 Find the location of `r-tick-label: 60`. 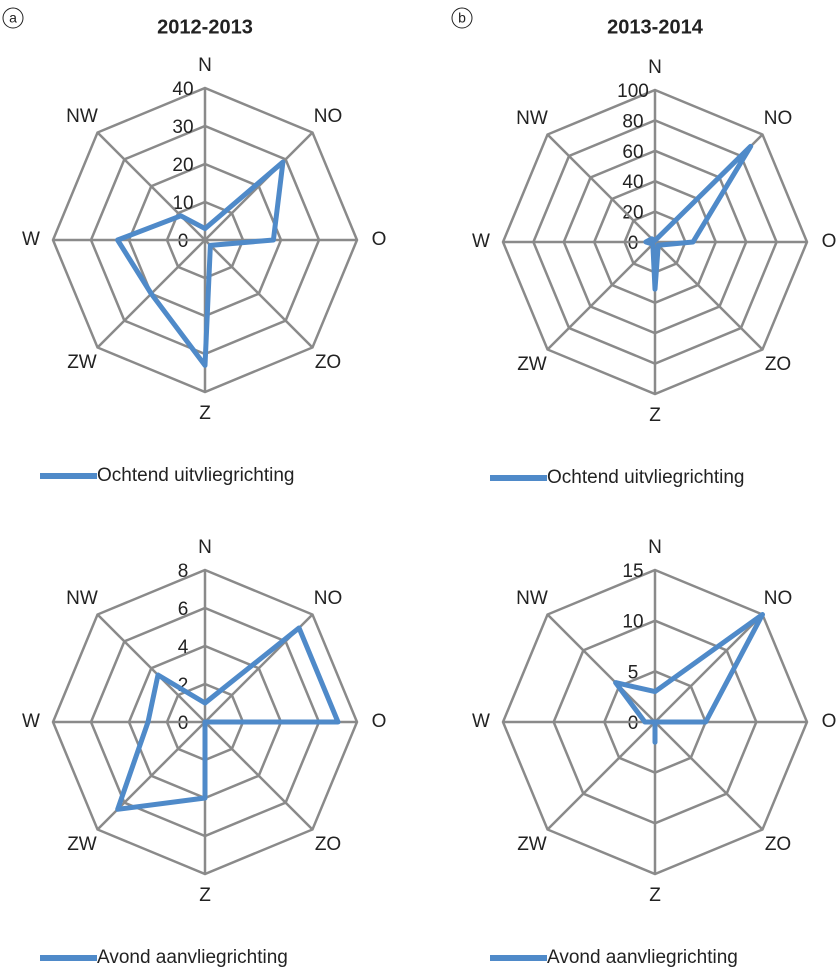

r-tick-label: 60 is located at coordinates (632, 152).